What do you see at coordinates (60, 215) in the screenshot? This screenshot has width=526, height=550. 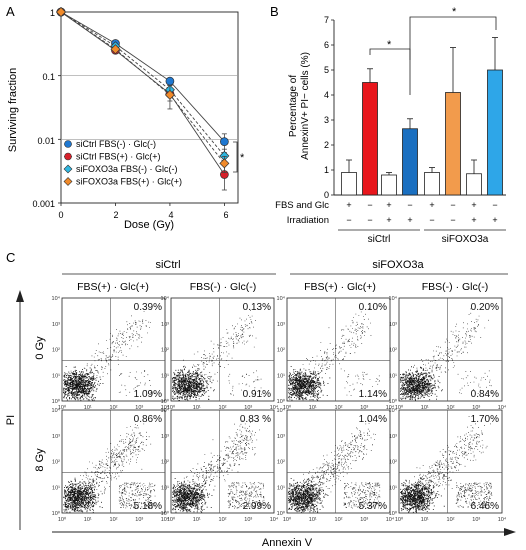 I see `x-tick-label: 0` at bounding box center [60, 215].